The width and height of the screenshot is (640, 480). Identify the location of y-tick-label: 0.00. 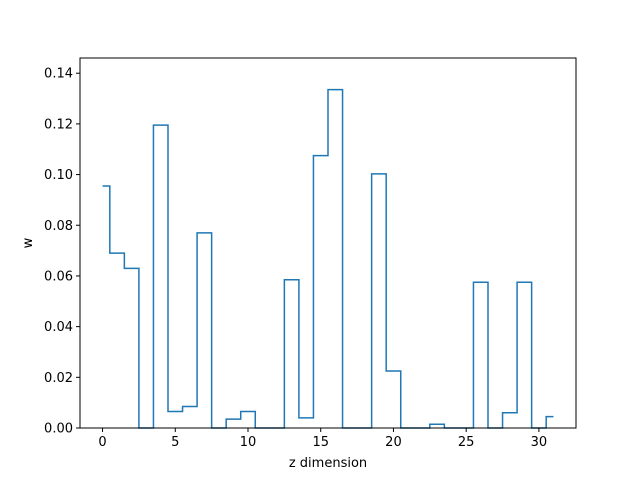
(58, 429).